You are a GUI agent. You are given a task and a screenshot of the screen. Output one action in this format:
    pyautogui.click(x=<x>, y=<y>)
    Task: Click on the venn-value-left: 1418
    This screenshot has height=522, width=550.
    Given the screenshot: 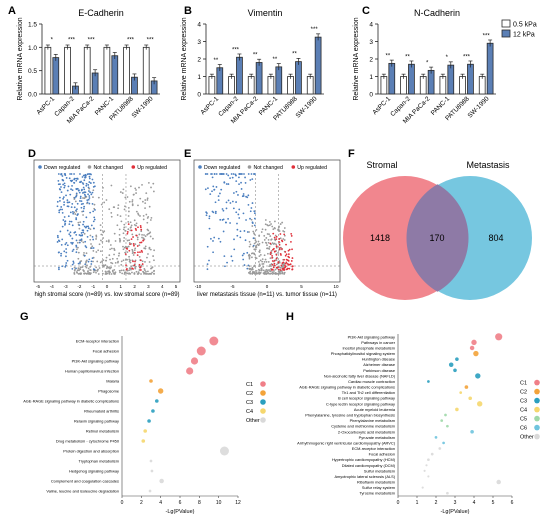 What is the action you would take?
    pyautogui.click(x=380, y=238)
    